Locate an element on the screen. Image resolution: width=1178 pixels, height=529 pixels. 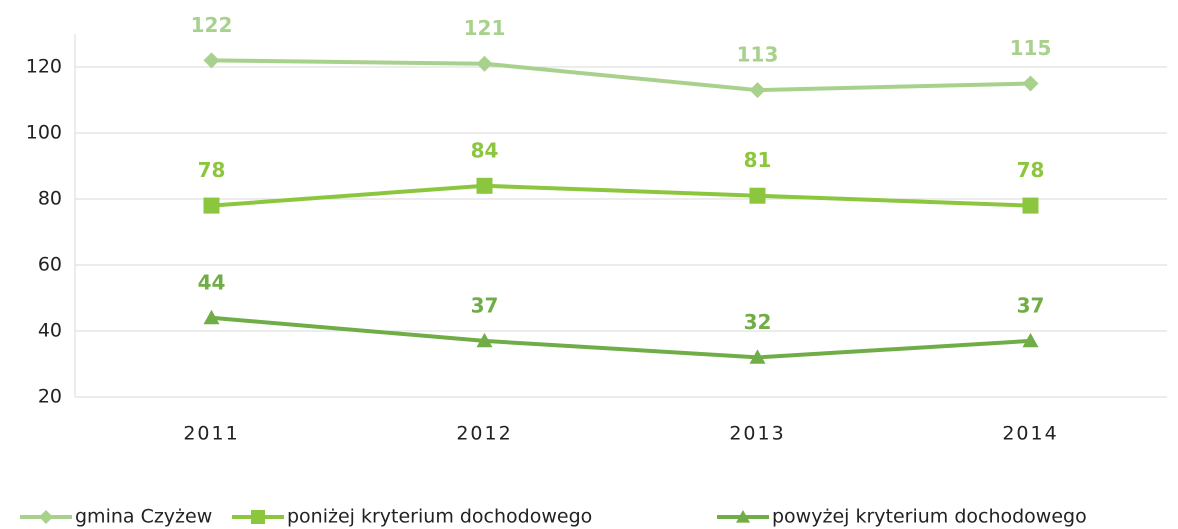
data-label: 115 is located at coordinates (1031, 48).